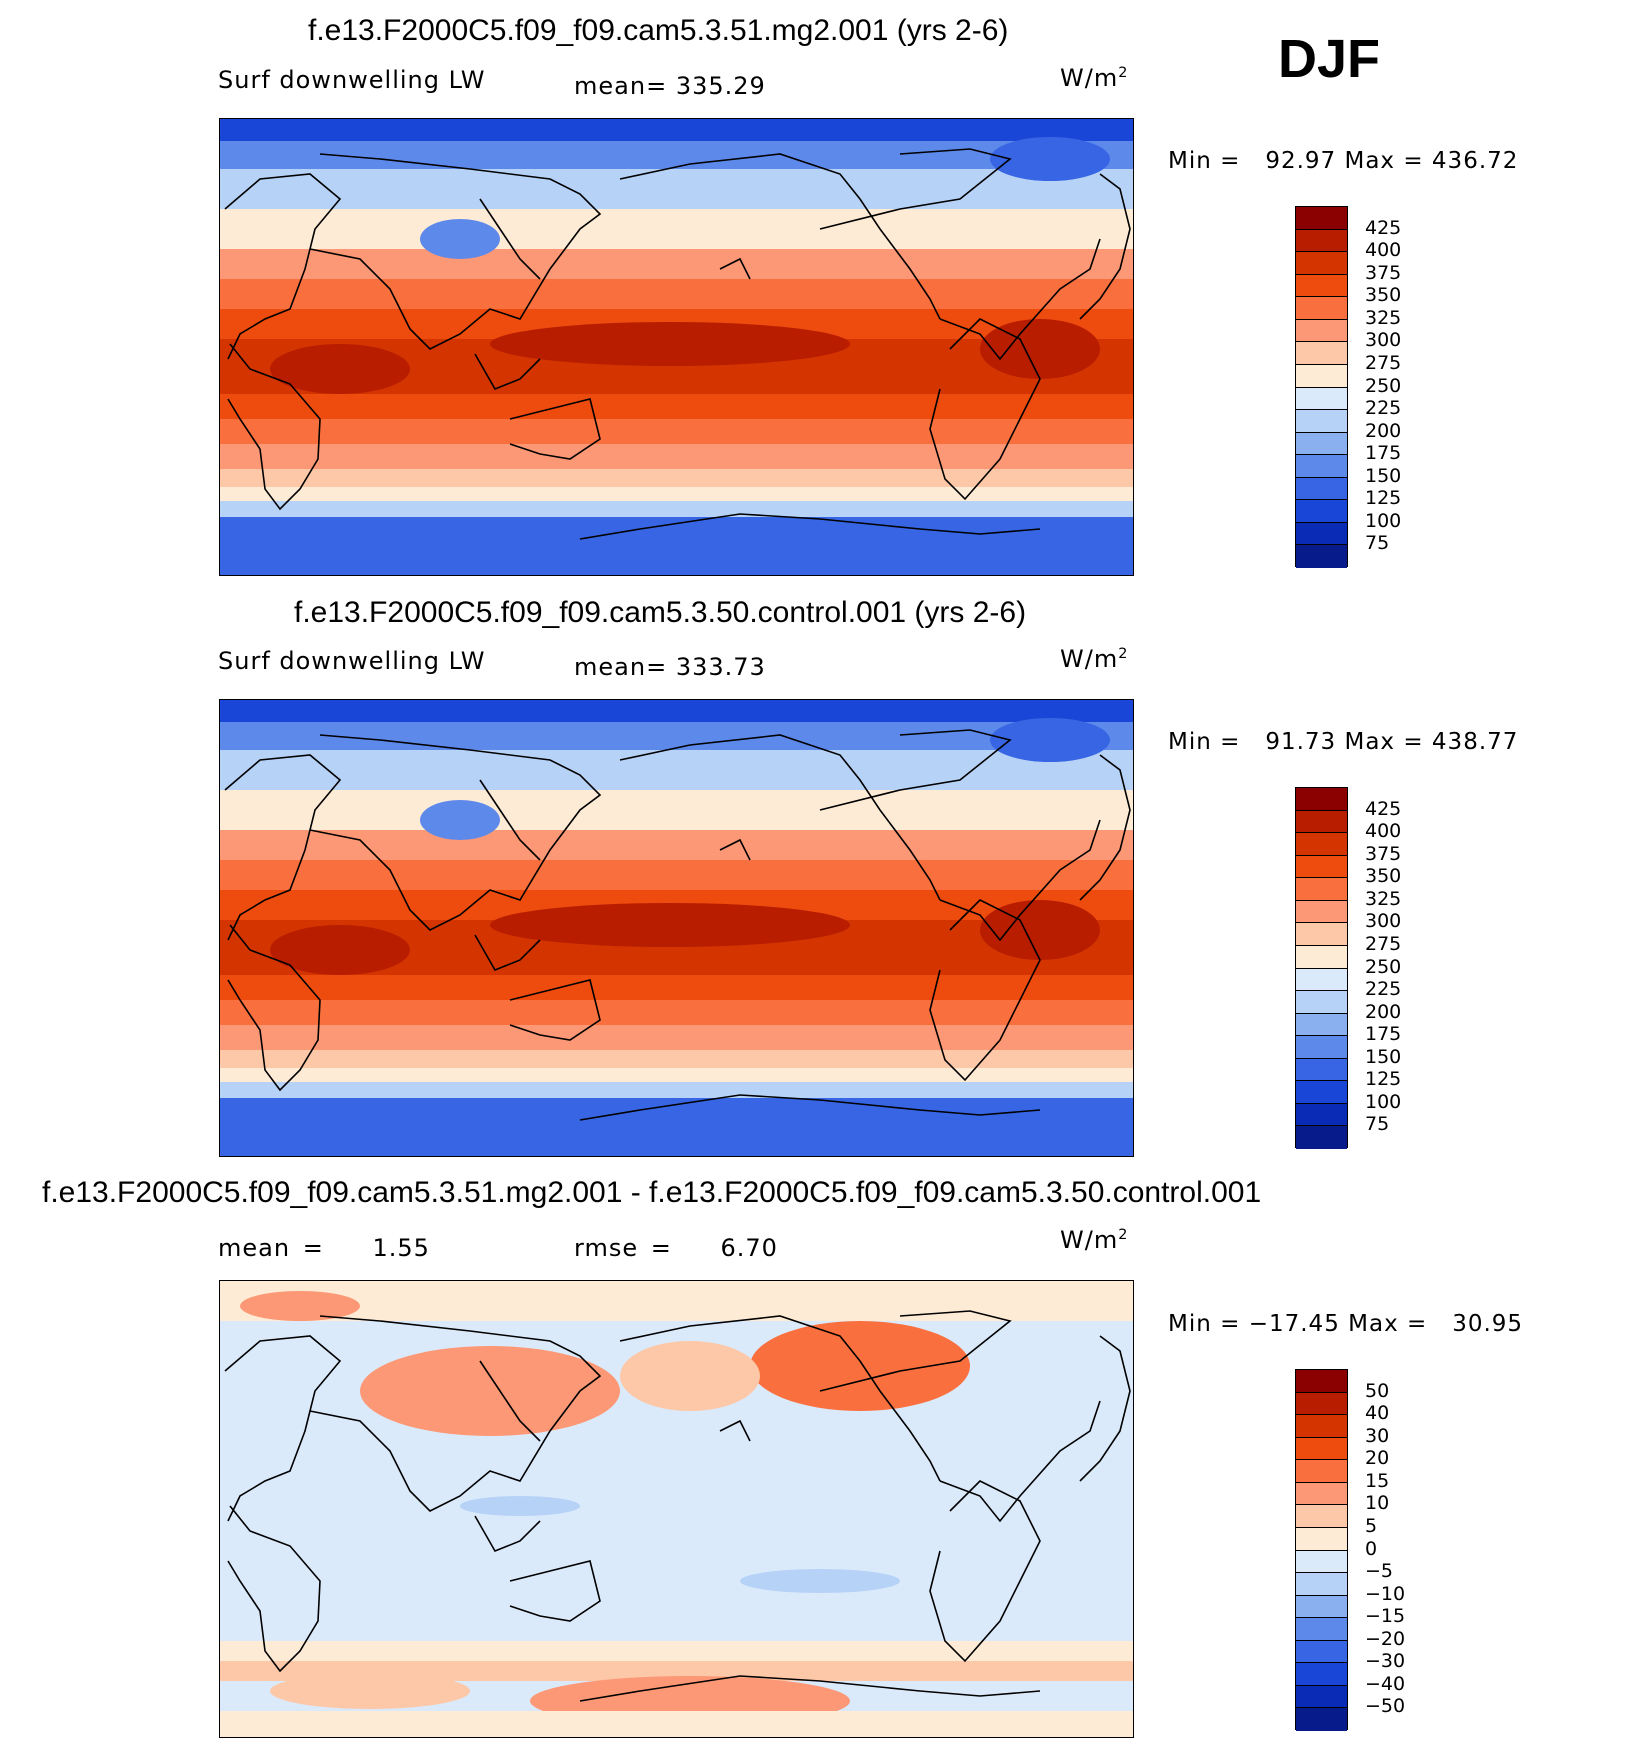 Image resolution: width=1649 pixels, height=1758 pixels. Describe the element at coordinates (271, 1248) in the screenshot. I see `panel-3-mean-label: mean =` at that location.